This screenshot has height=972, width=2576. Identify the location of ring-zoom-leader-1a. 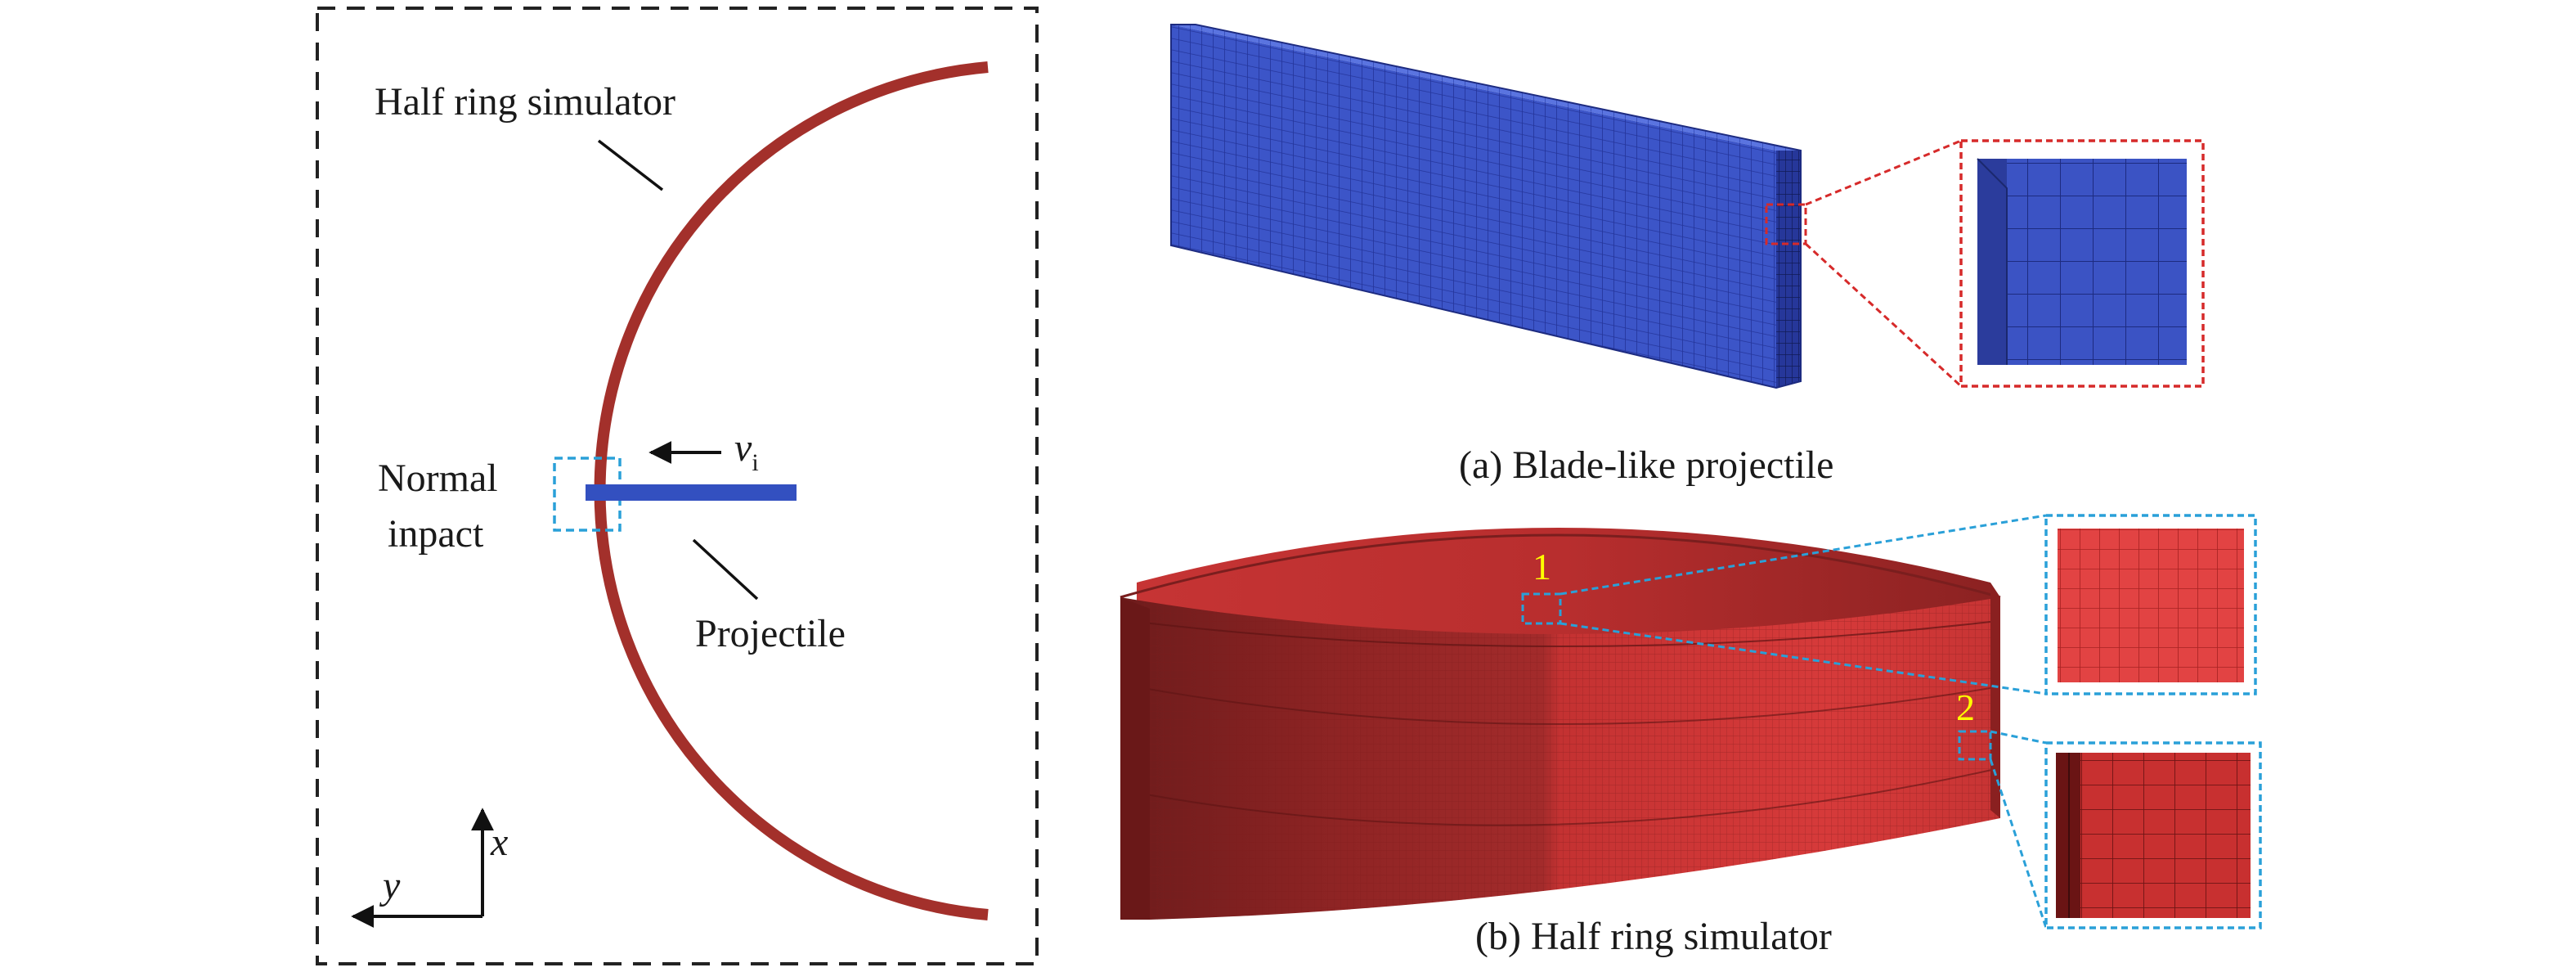
(1804, 555).